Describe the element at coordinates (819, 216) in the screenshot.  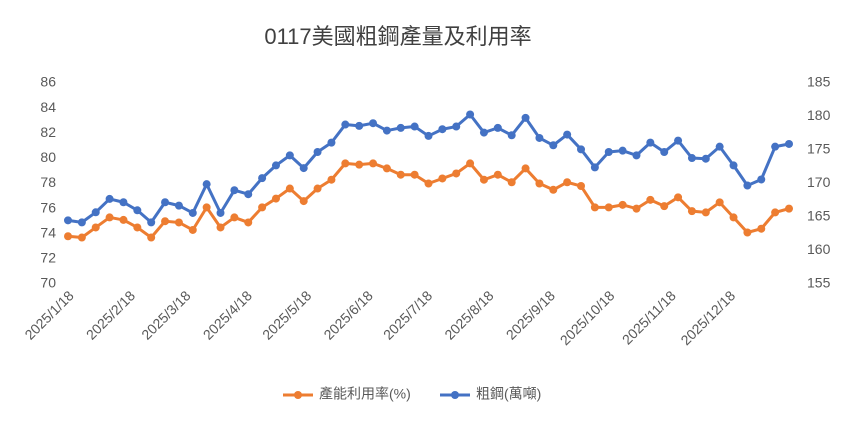
I see `y2-tick-label: 165` at that location.